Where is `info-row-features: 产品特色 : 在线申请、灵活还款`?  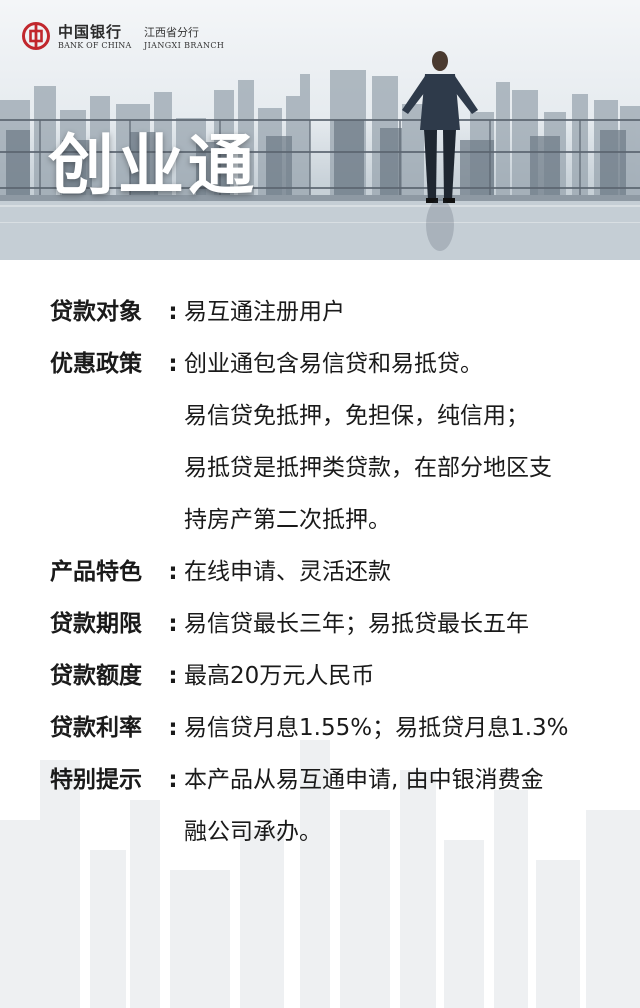
info-row-features: 产品特色 : 在线申请、灵活还款 is located at coordinates (330, 572).